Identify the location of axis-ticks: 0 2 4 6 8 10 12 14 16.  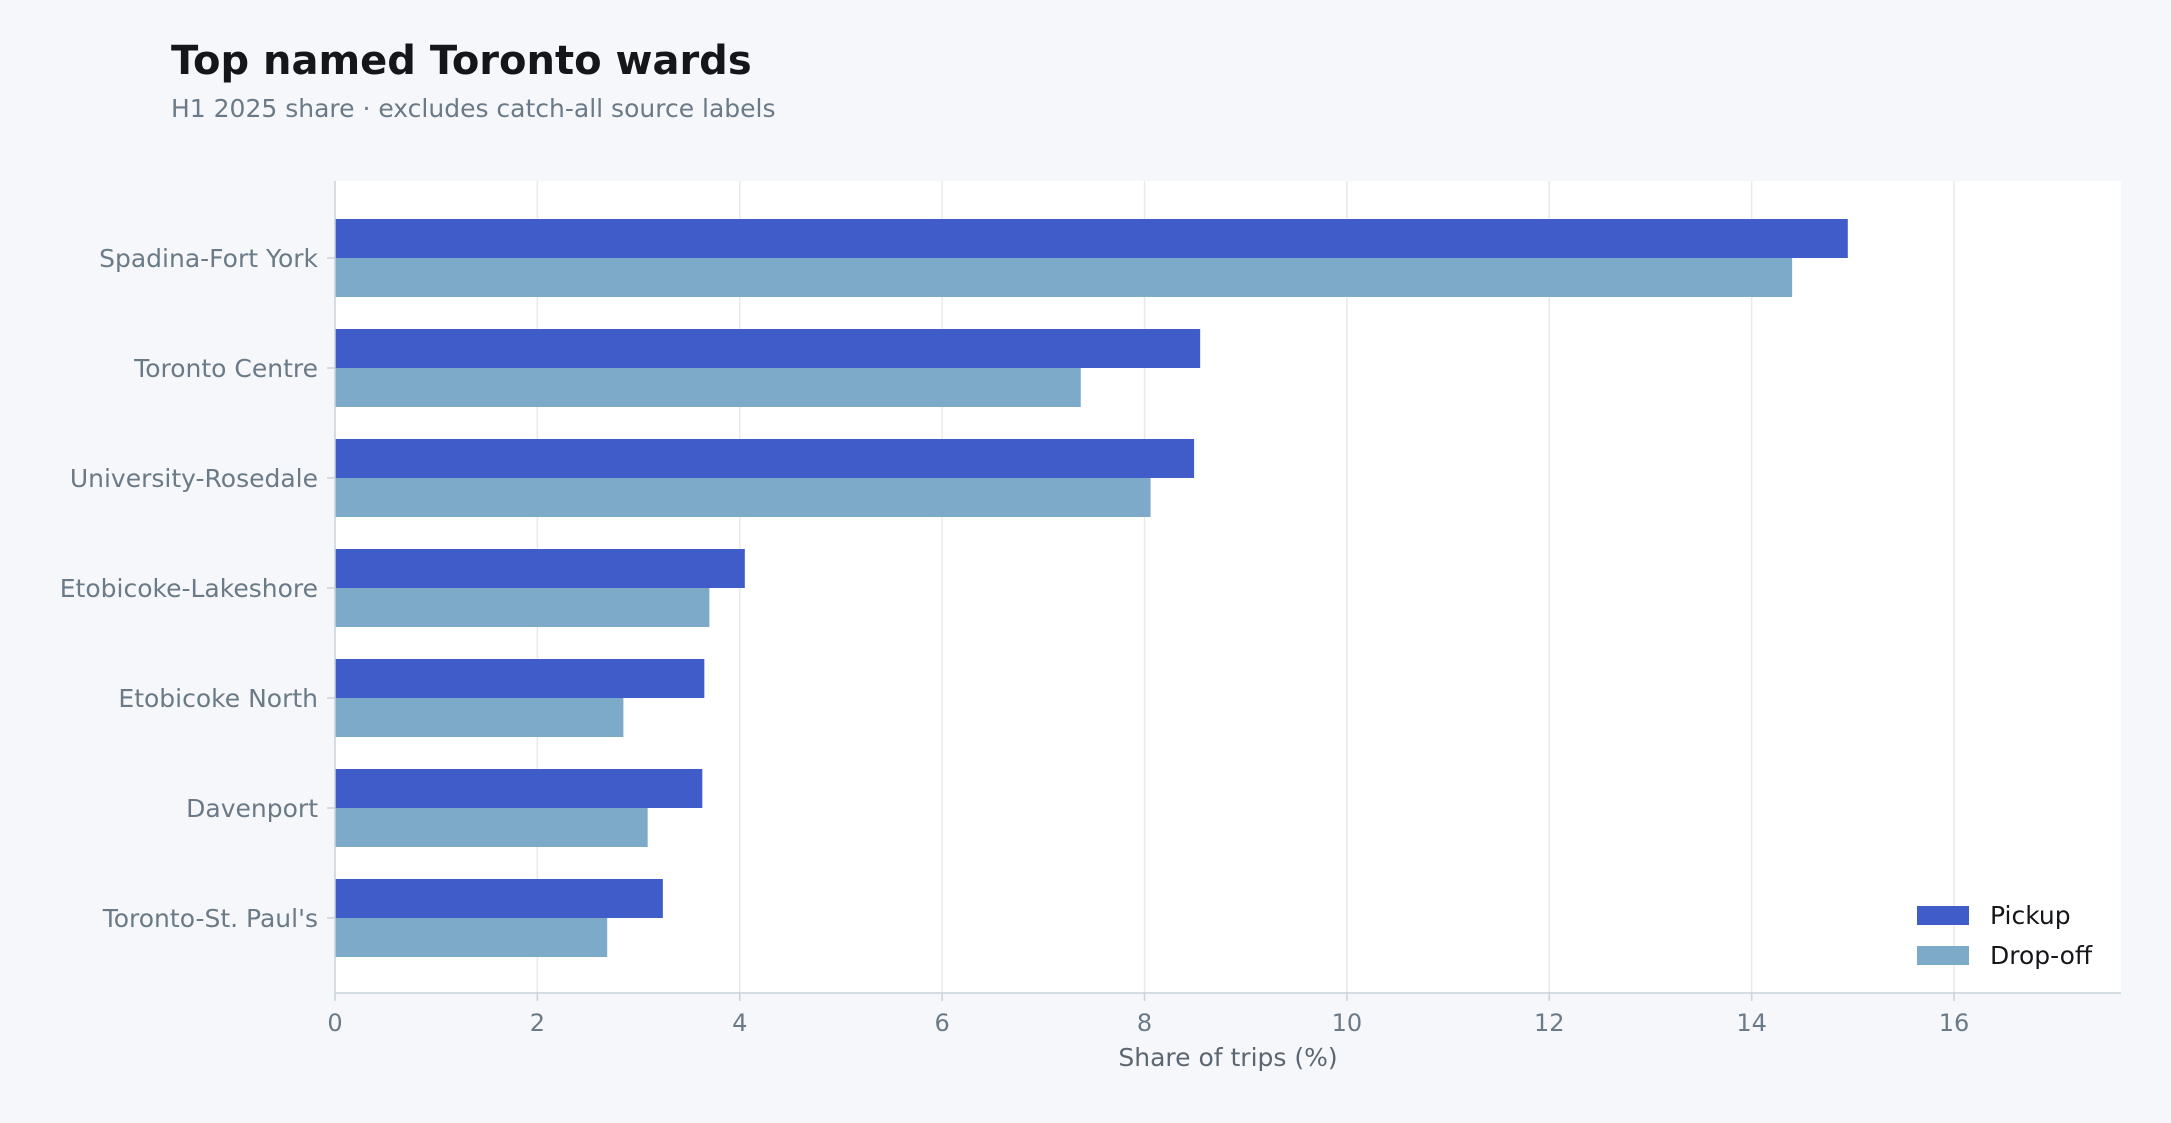
(1148, 1015).